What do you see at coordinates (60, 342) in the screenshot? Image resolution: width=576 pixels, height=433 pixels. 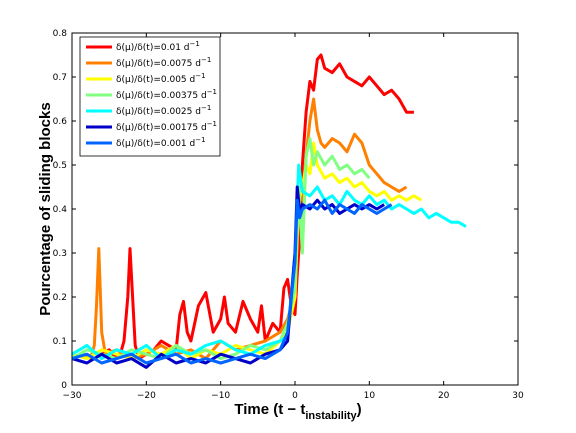 I see `y-tick-label: 0.1` at bounding box center [60, 342].